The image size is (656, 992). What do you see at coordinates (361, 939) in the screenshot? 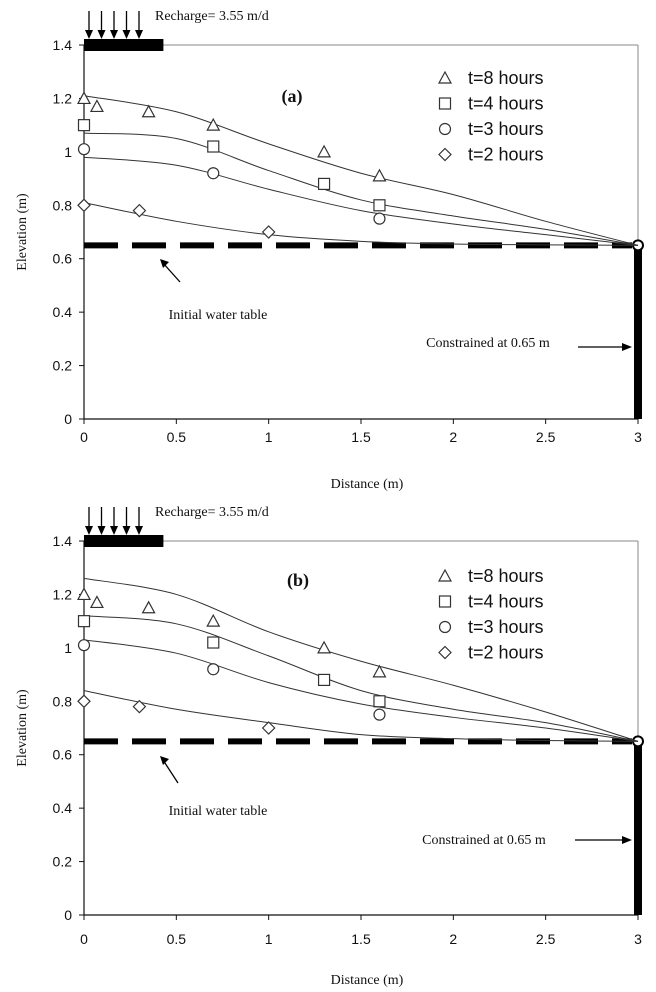
I see `x-tick-label: 1.5` at bounding box center [361, 939].